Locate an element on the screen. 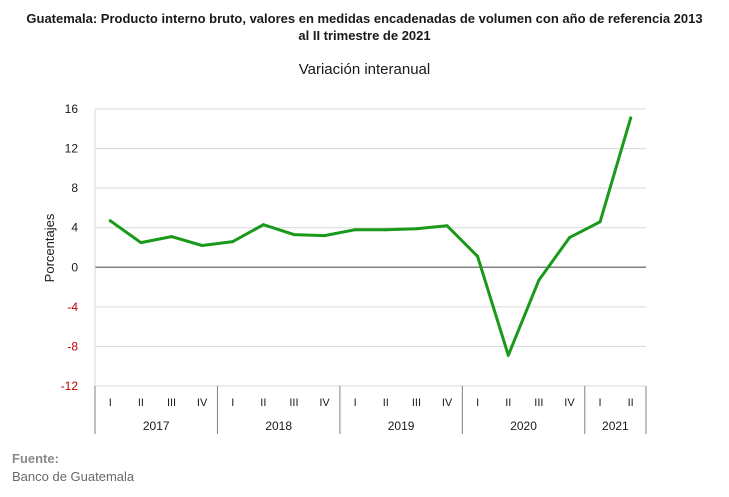 The width and height of the screenshot is (729, 497). y-tick-label: 12 is located at coordinates (72, 149).